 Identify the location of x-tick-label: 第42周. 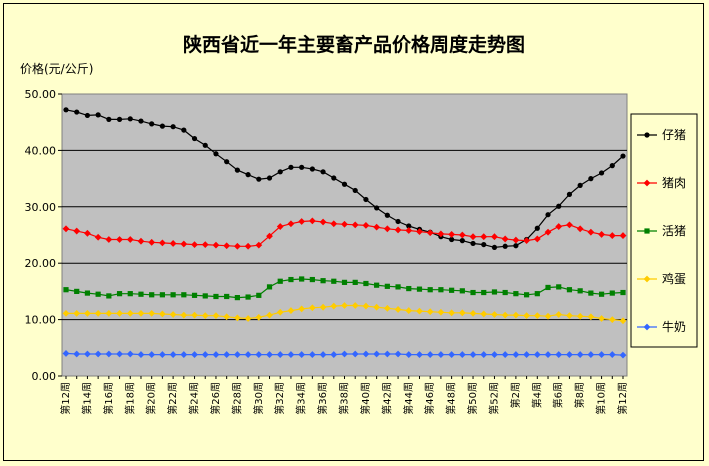
(386, 398).